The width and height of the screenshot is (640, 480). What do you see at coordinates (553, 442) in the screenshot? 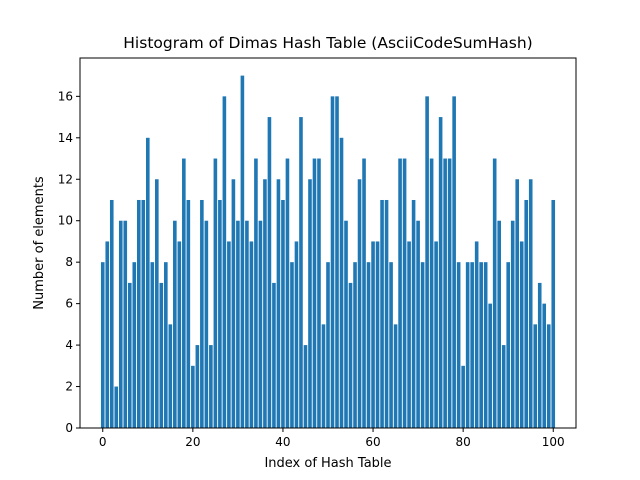
I see `x-tick-label: 100` at bounding box center [553, 442].